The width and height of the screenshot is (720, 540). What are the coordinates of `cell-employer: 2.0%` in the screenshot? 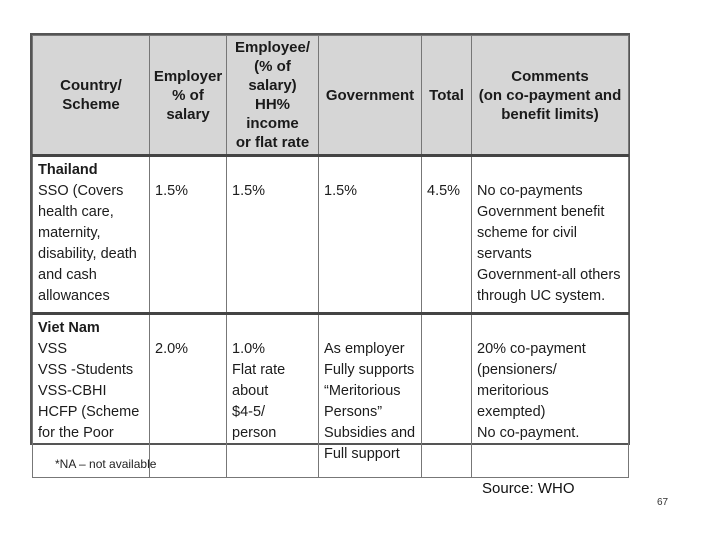 It's located at (188, 395).